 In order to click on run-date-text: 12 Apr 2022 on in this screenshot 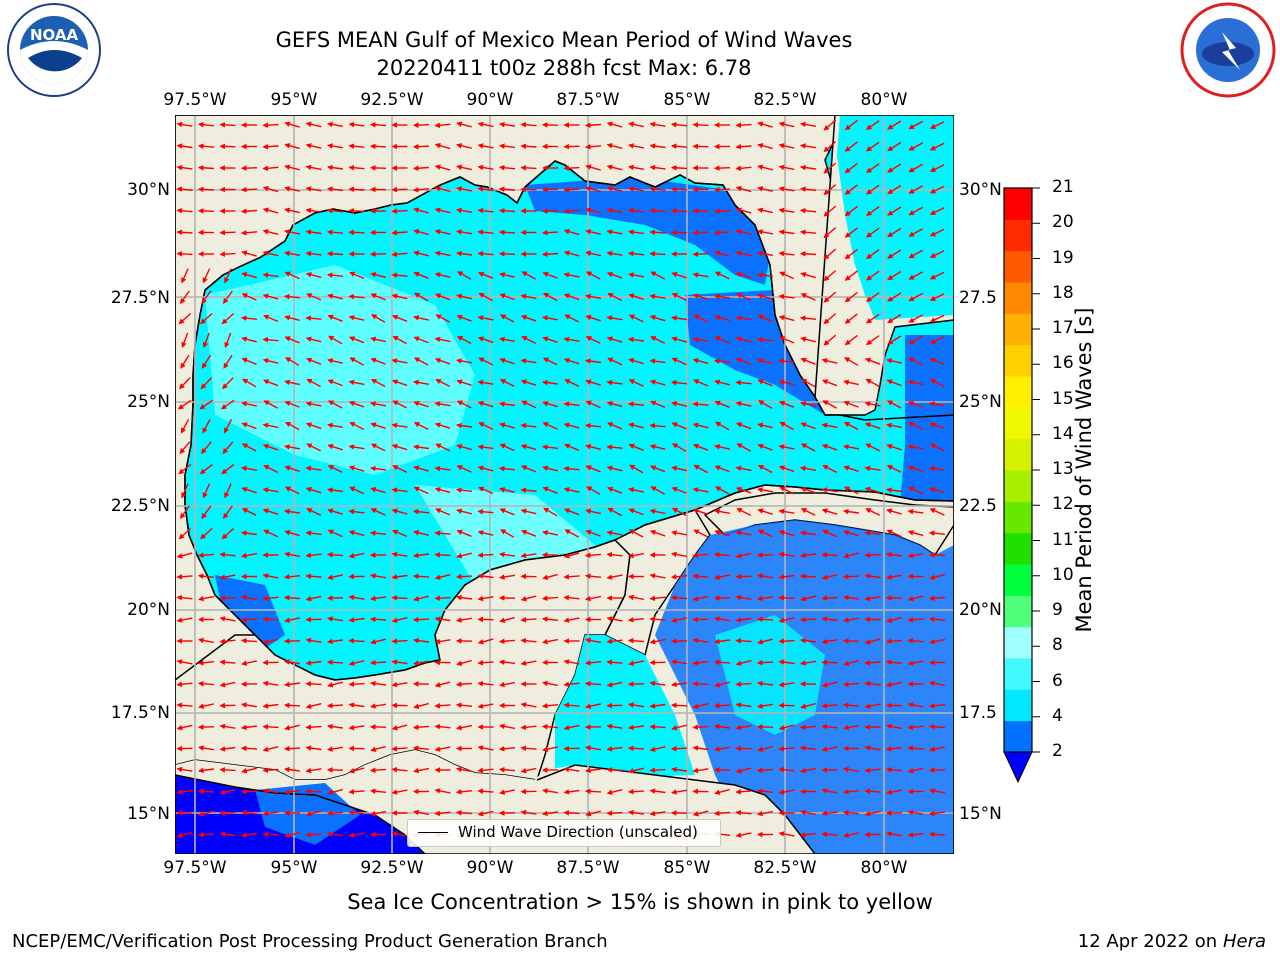, I will do `click(1150, 941)`.